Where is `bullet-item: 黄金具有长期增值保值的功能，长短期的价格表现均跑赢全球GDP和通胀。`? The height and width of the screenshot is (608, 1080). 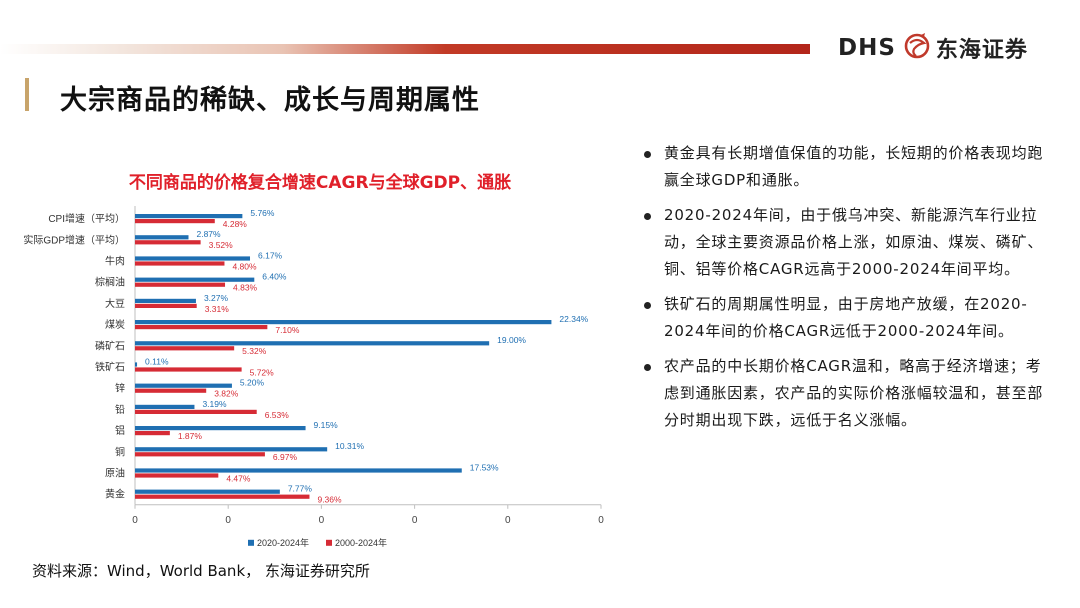
bullet-item: 黄金具有长期增值保值的功能，长短期的价格表现均跑赢全球GDP和通胀。 is located at coordinates (845, 167).